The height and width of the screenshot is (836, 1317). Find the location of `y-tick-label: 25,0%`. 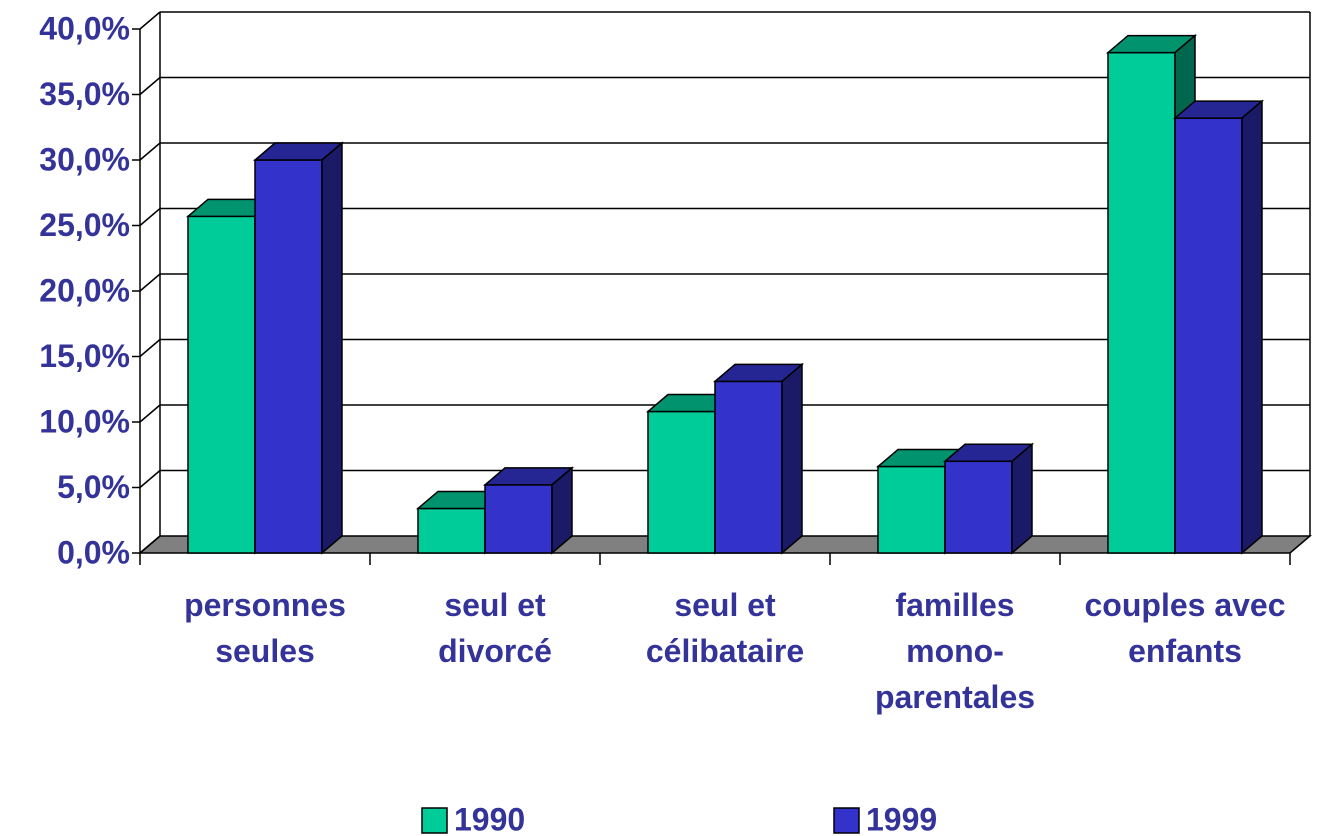

y-tick-label: 25,0% is located at coordinates (84, 225).